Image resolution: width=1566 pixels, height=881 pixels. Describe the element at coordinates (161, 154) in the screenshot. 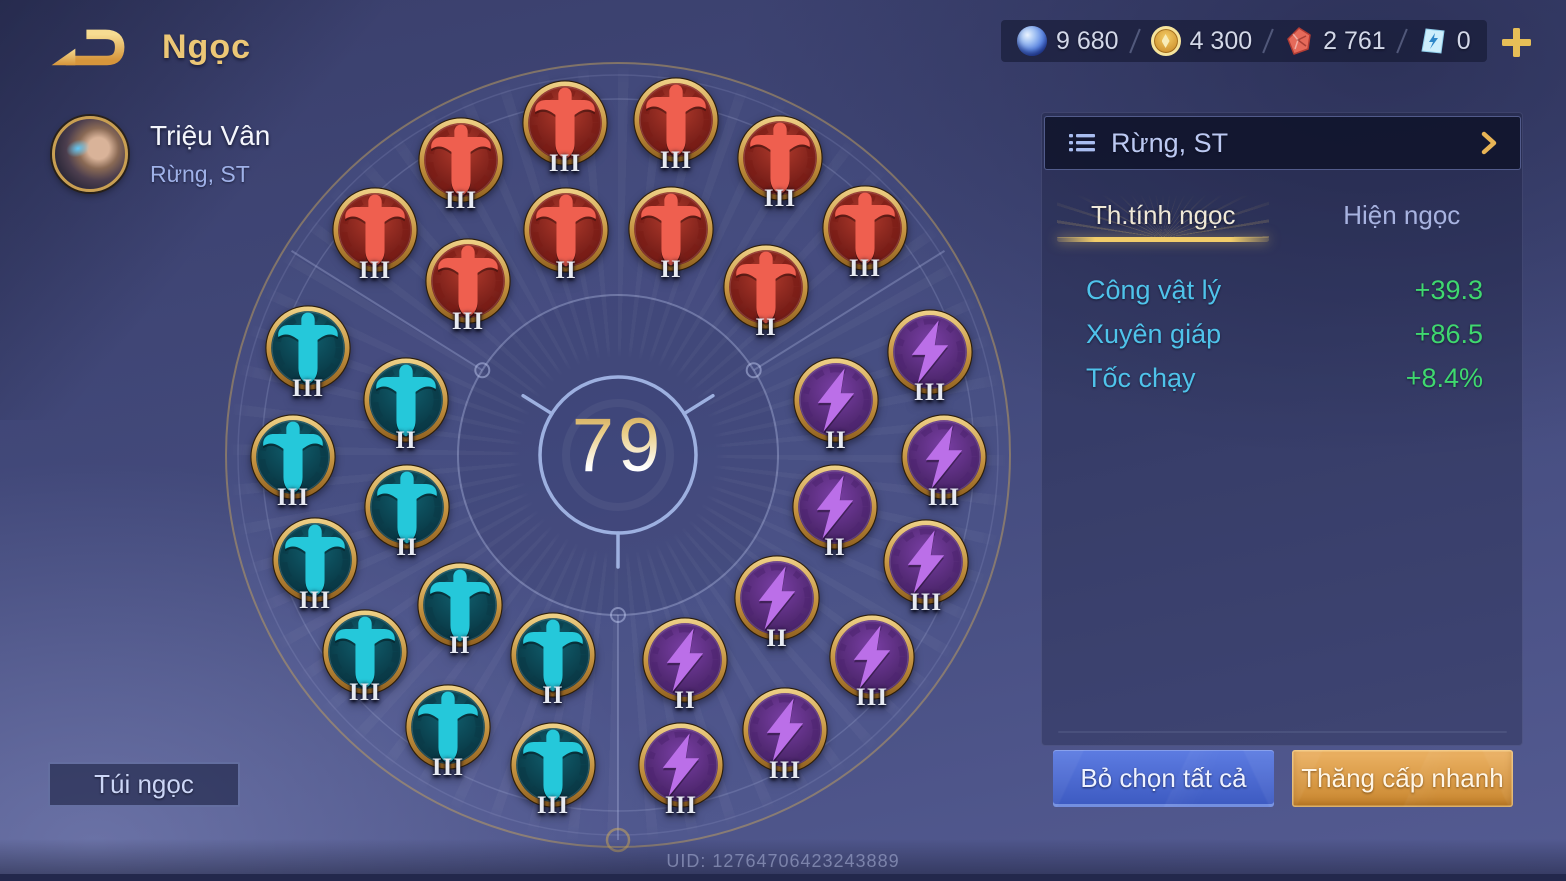

I see `player-info: Triệu Vân Rừng, ST` at that location.